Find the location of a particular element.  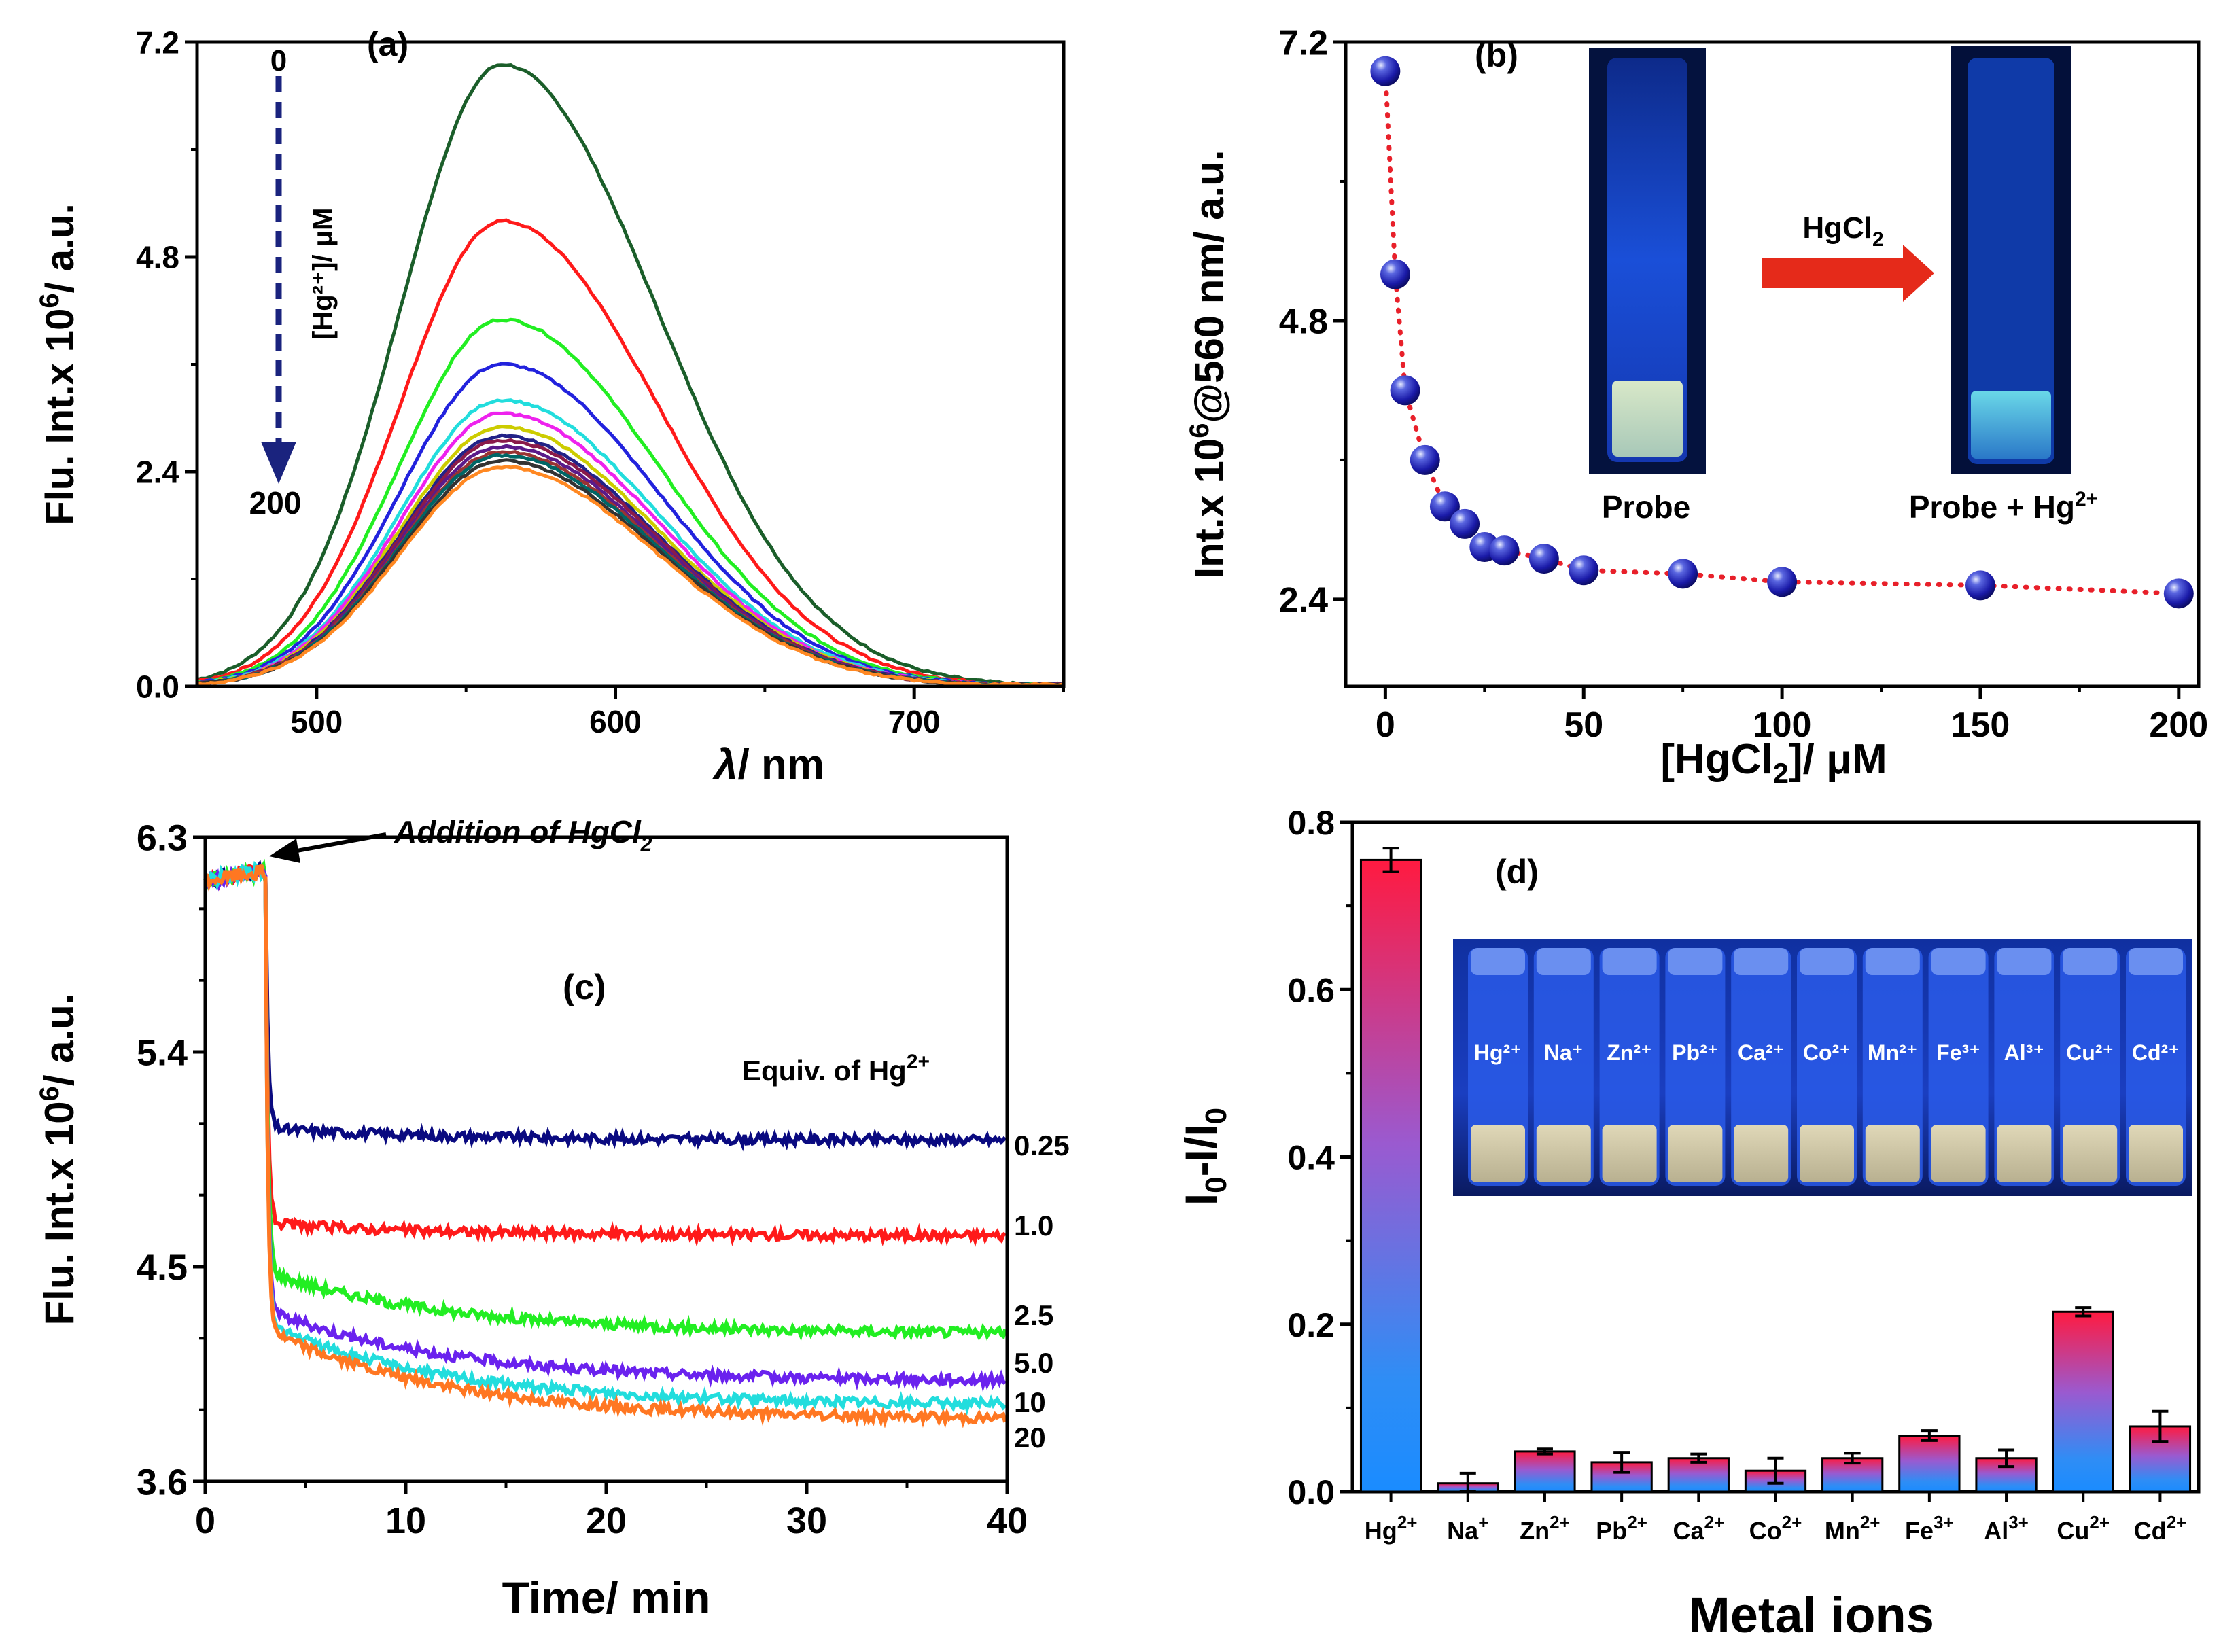

bar-cu is located at coordinates (2083, 1401).